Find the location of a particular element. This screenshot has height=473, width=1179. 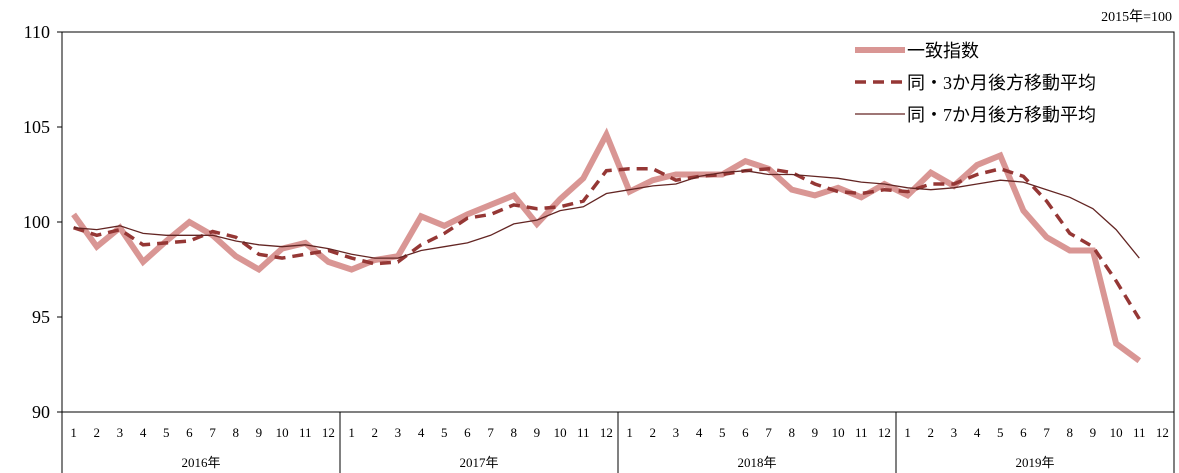

x-tick-label-month: 10 is located at coordinates (1116, 432).